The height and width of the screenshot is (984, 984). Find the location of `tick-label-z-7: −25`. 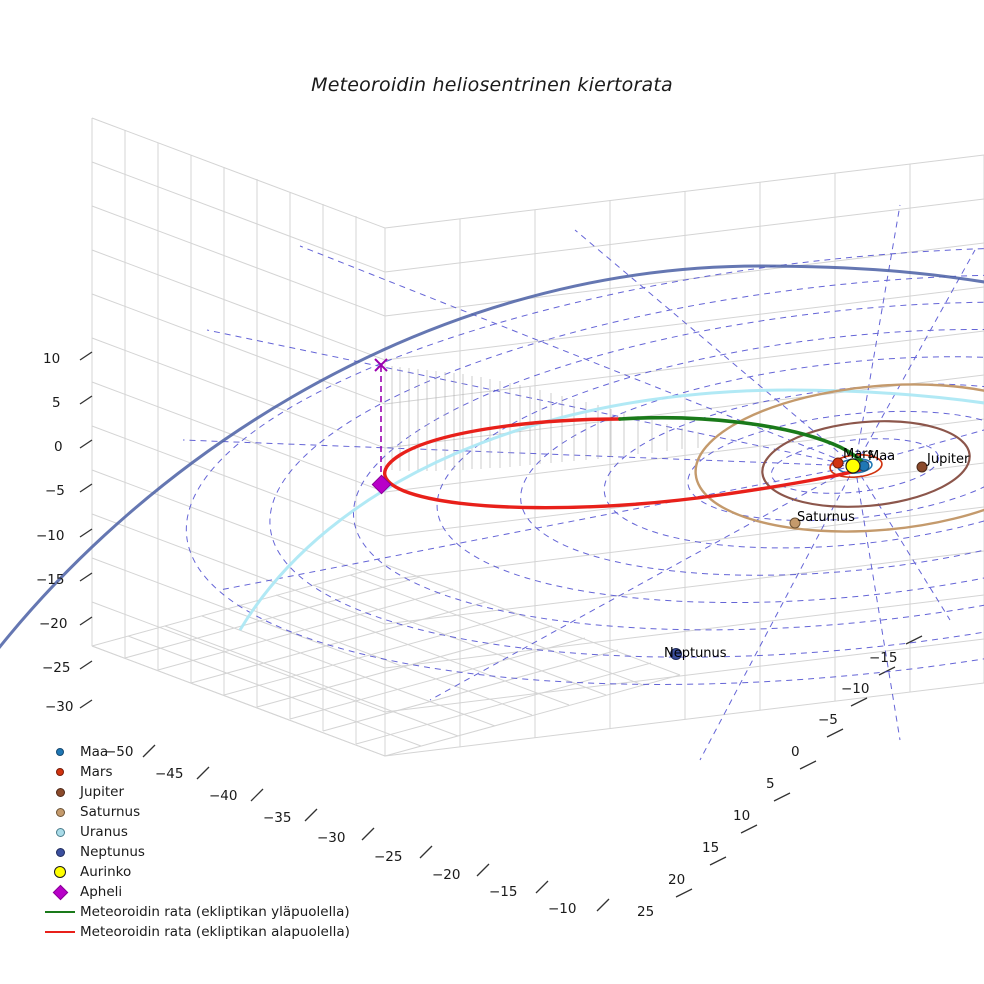

tick-label-z-7: −25 is located at coordinates (56, 668).